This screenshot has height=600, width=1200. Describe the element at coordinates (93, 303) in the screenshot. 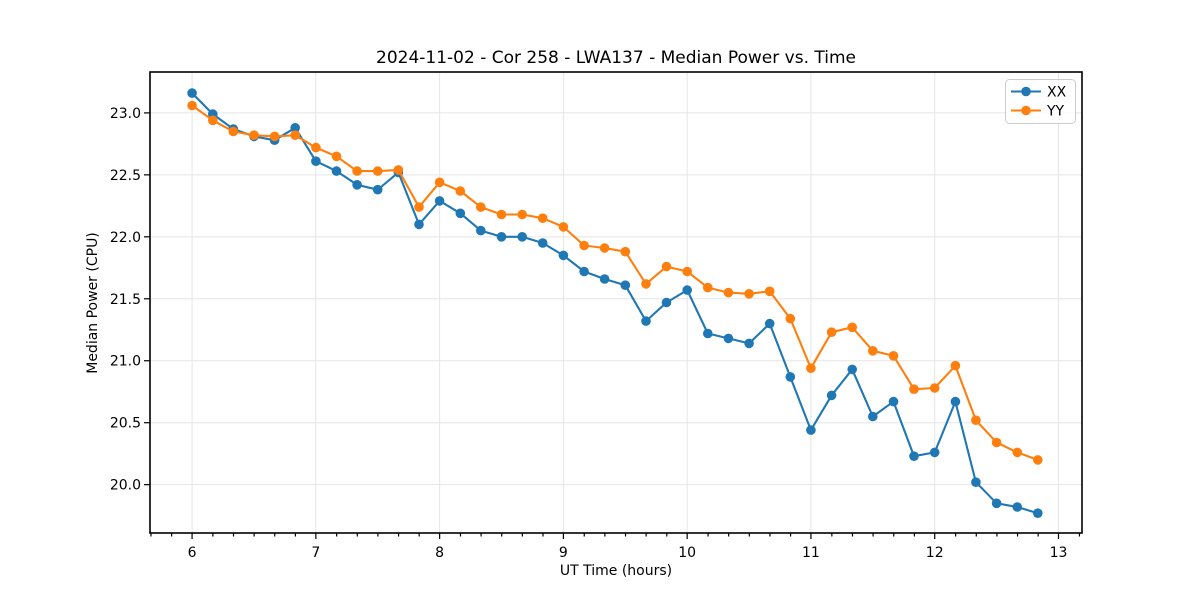

I see `y-axis-label: Median Power (CPU)` at that location.